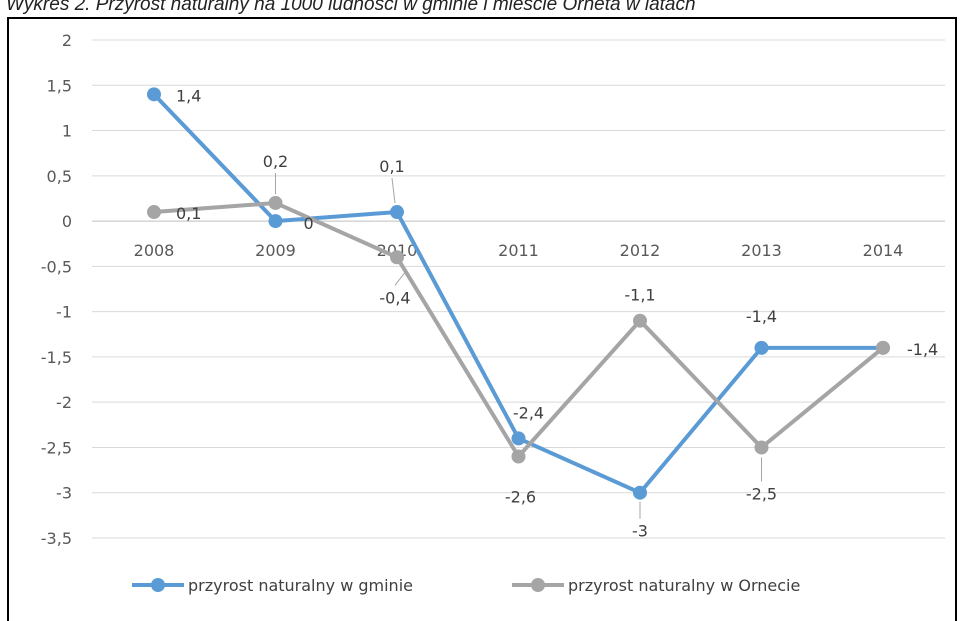 This screenshot has height=621, width=962. I want to click on y-tick-label: -2, so click(64, 402).